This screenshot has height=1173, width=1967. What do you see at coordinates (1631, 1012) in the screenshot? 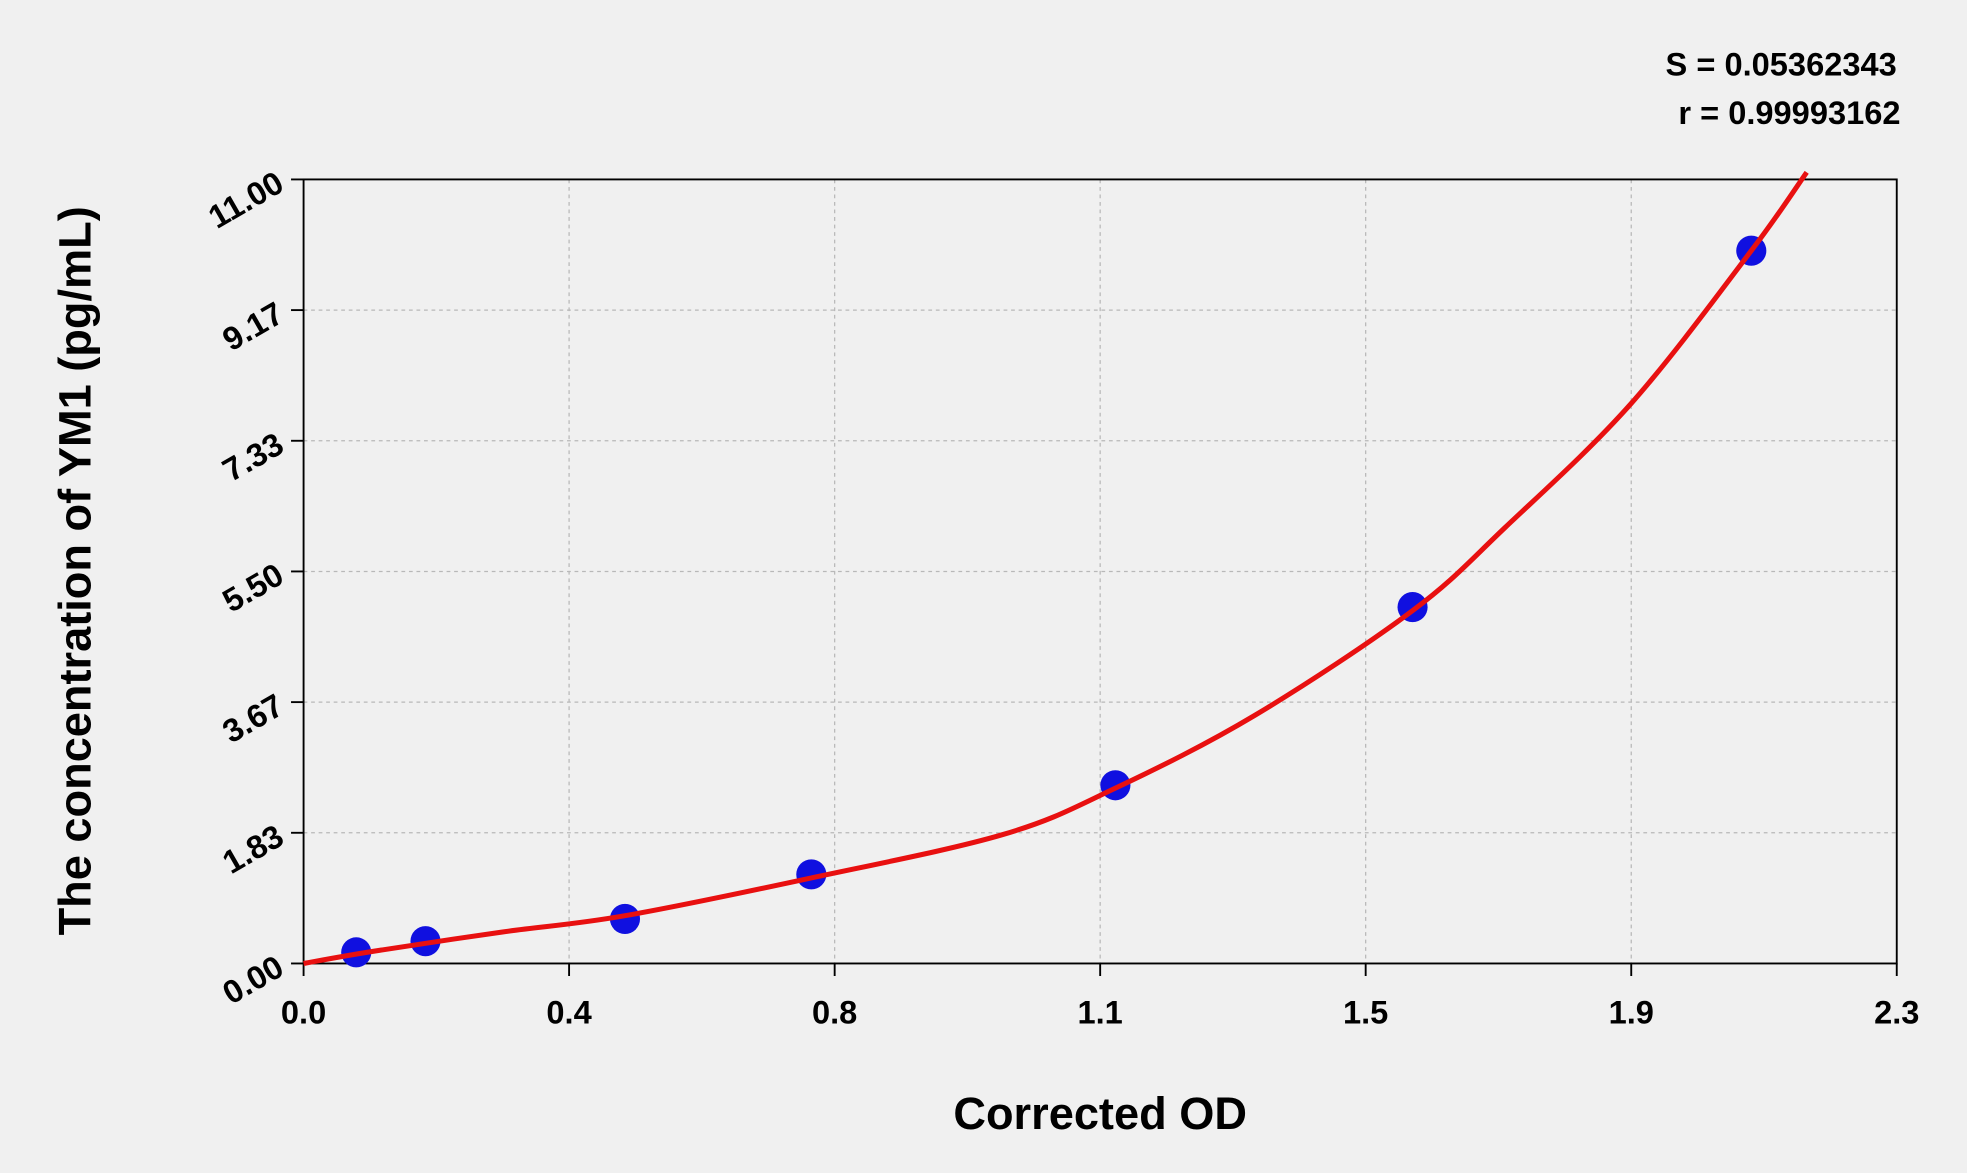
I see `x-tick-label: 1.9` at bounding box center [1631, 1012].